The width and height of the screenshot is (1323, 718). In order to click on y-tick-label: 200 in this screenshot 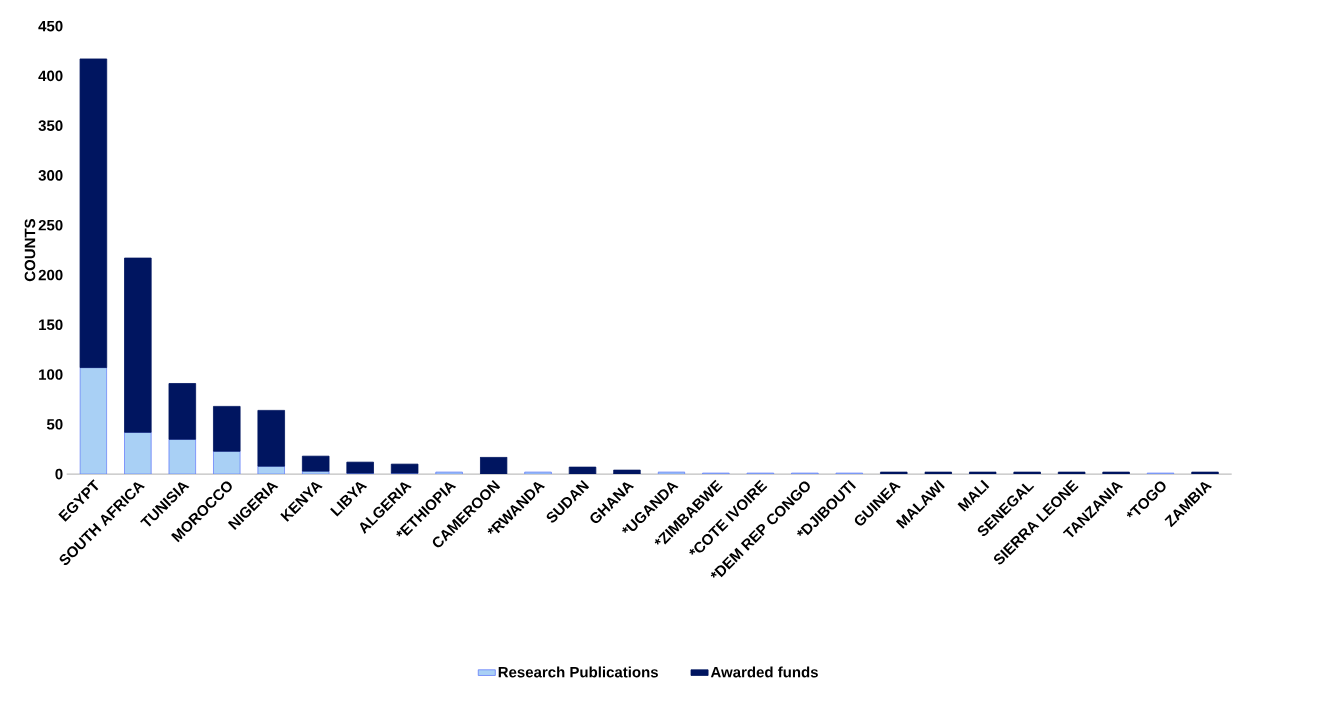, I will do `click(50, 275)`.